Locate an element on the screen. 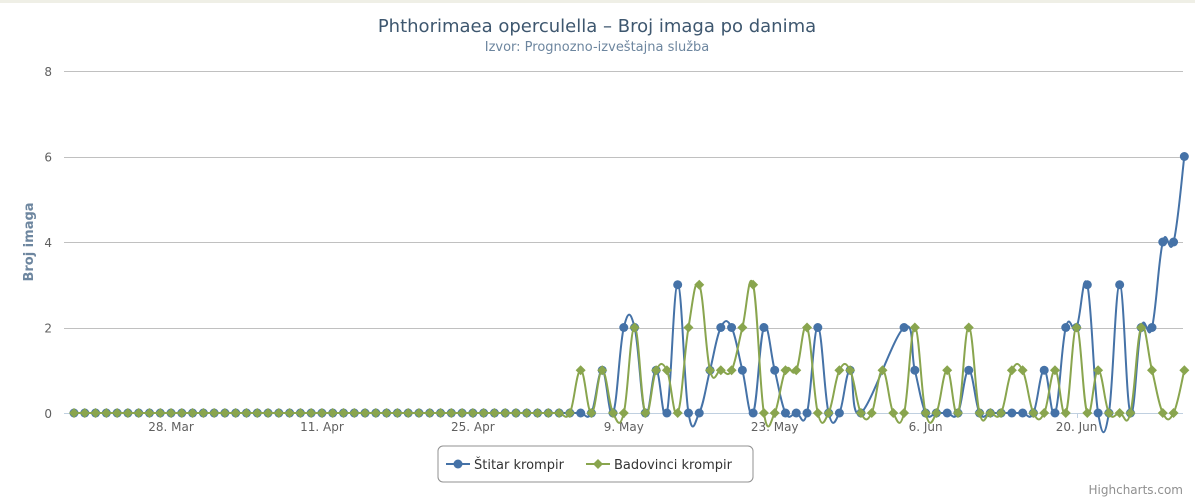 Image resolution: width=1195 pixels, height=500 pixels. legend-item-stitar: Štitar krompir is located at coordinates (505, 465).